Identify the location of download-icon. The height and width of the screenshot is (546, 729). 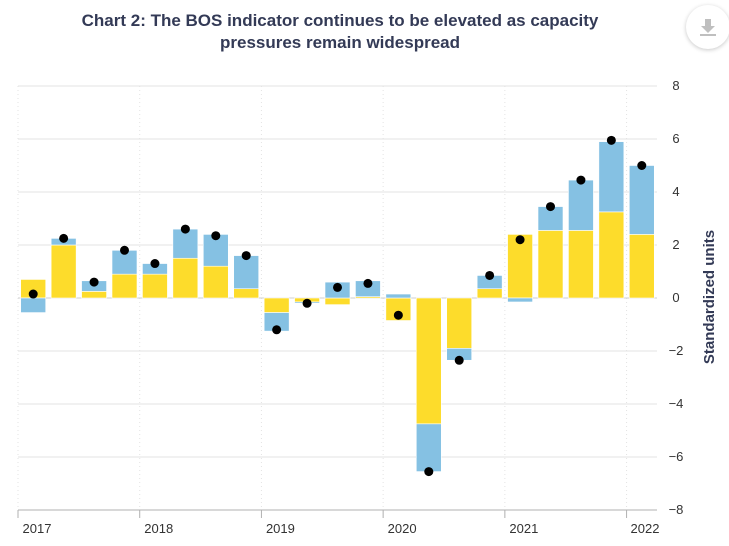
(708, 27).